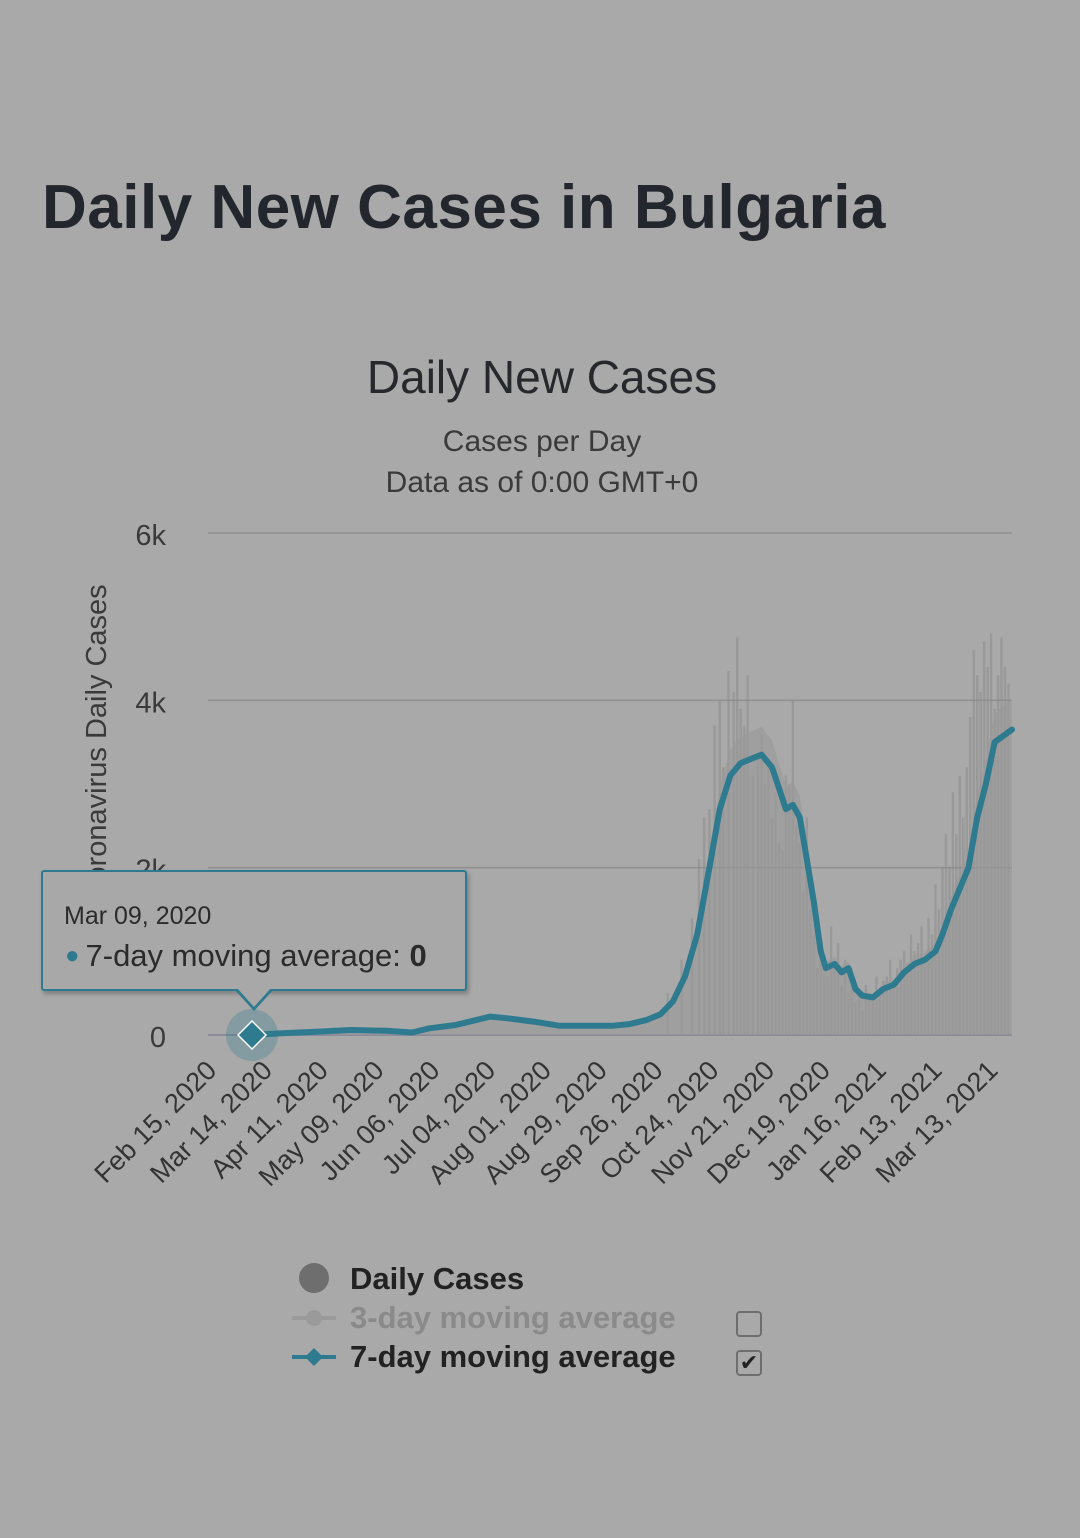 The height and width of the screenshot is (1538, 1080). I want to click on legend-label-7day: 7-day moving average, so click(513, 1356).